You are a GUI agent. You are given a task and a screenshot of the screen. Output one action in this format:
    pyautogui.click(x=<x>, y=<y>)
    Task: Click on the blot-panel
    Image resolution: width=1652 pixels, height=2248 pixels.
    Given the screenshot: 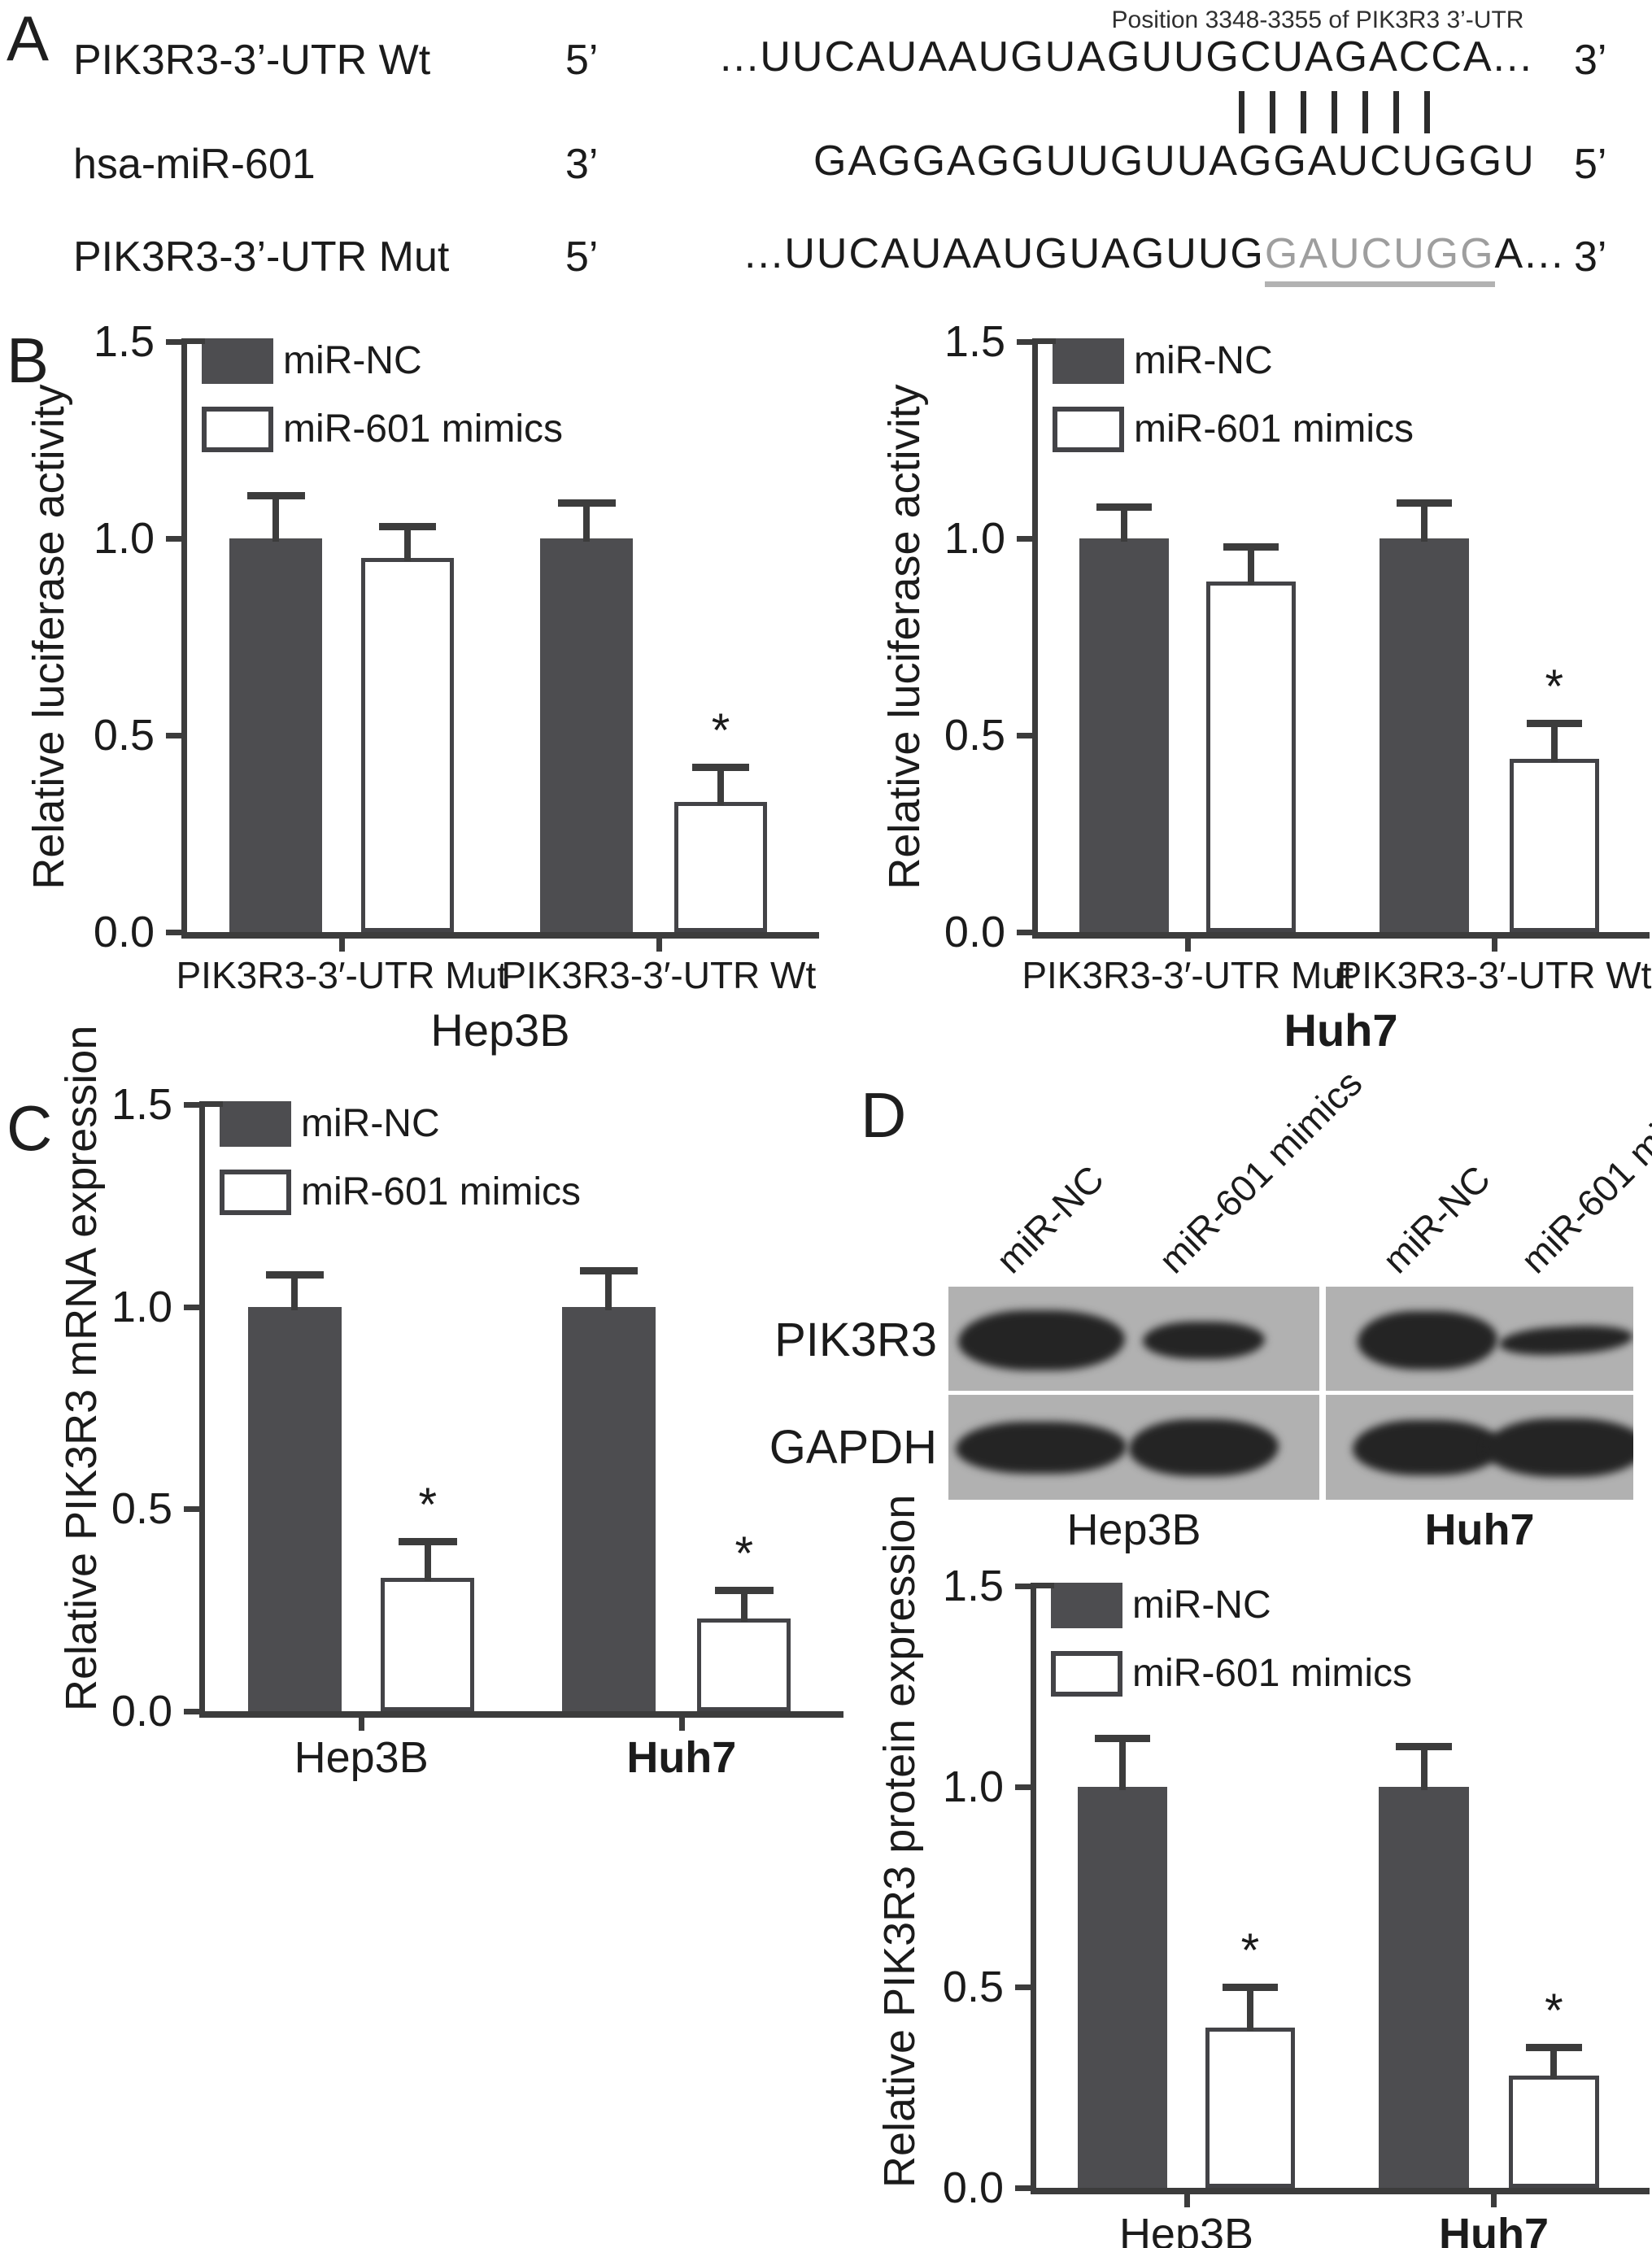 What is the action you would take?
    pyautogui.click(x=1133, y=1393)
    